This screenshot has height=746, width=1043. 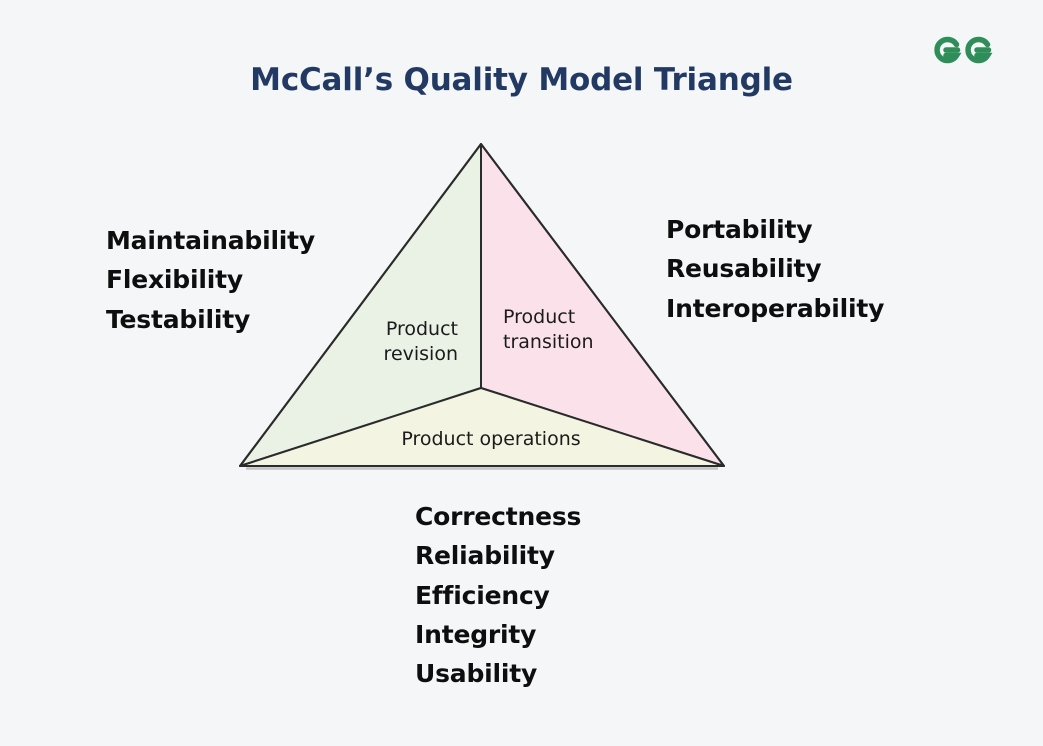 What do you see at coordinates (775, 308) in the screenshot?
I see `factor-item: Interoperability` at bounding box center [775, 308].